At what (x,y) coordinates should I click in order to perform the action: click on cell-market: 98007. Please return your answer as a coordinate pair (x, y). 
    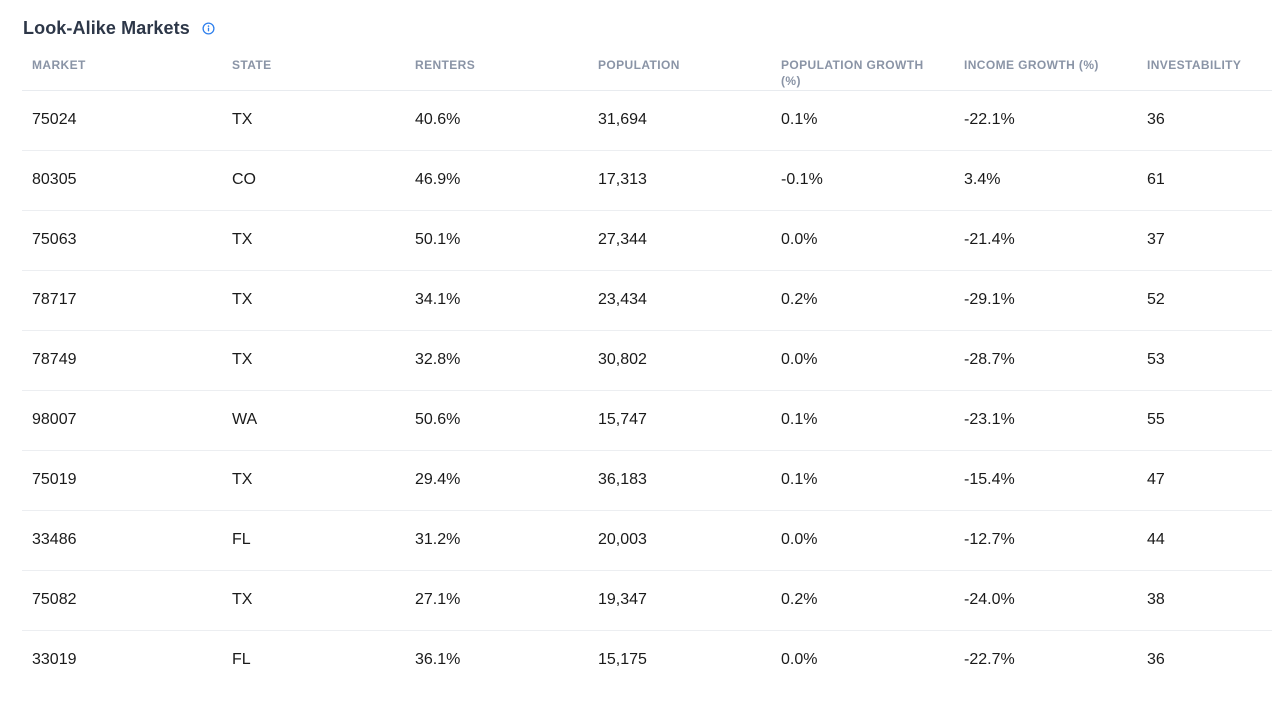
    Looking at the image, I should click on (122, 420).